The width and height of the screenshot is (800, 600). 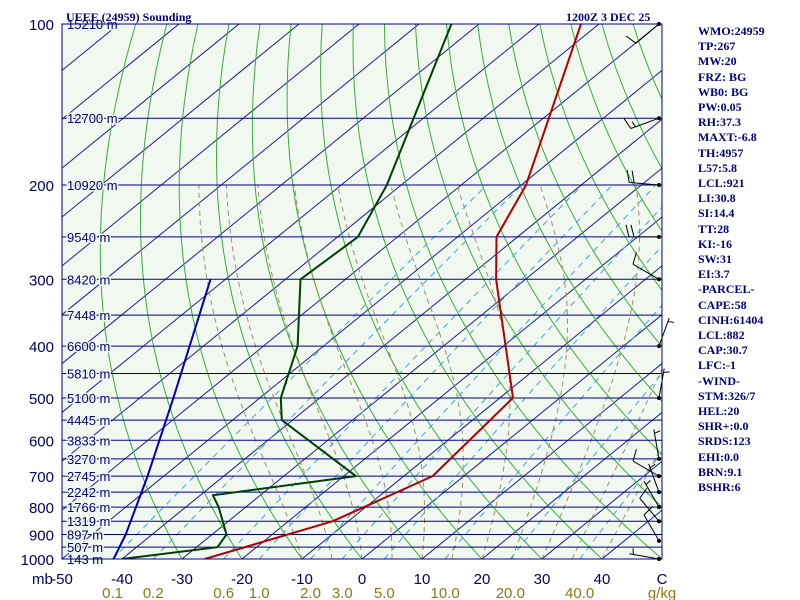 What do you see at coordinates (88, 315) in the screenshot?
I see `height-label: 7448 m` at bounding box center [88, 315].